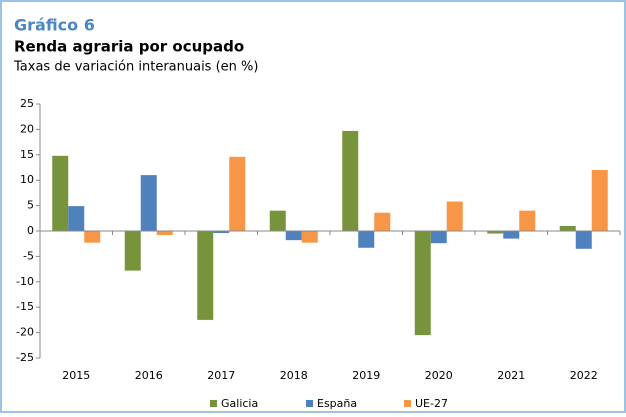  What do you see at coordinates (28, 255) in the screenshot?
I see `y-tick-label: -5` at bounding box center [28, 255].